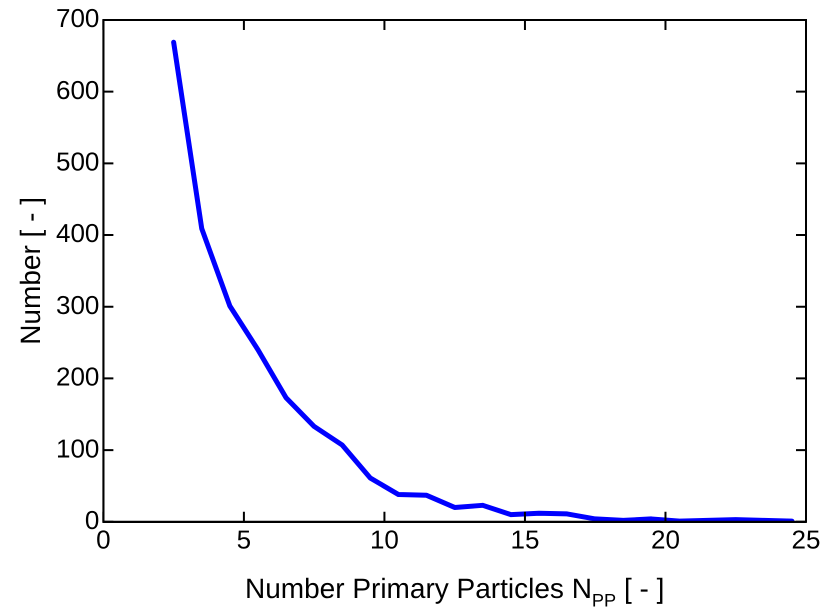 The image size is (826, 611). What do you see at coordinates (78, 377) in the screenshot?
I see `y-tick-label: 200` at bounding box center [78, 377].